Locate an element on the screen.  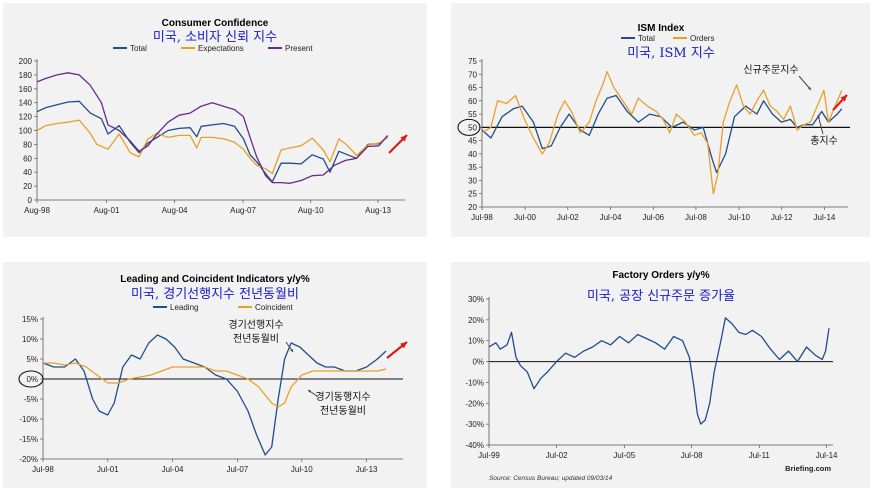
annotation-pointer-total is located at coordinates (820, 124).